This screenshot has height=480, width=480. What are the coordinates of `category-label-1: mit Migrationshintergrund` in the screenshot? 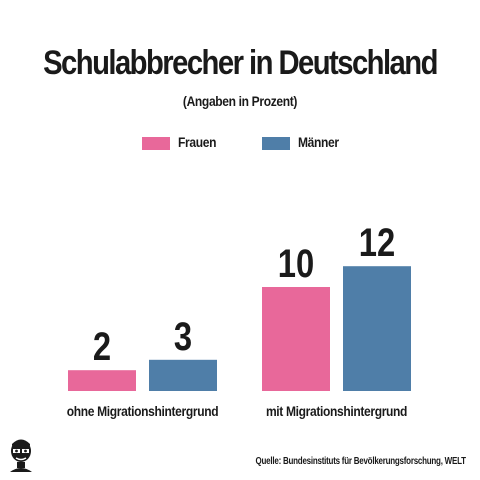 It's located at (336, 411).